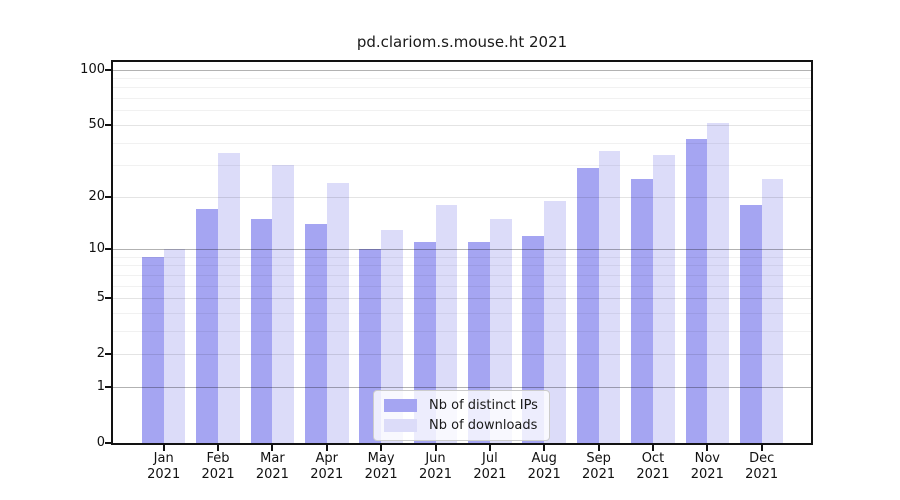 The width and height of the screenshot is (900, 500). What do you see at coordinates (544, 458) in the screenshot?
I see `x-tick-month: Aug` at bounding box center [544, 458].